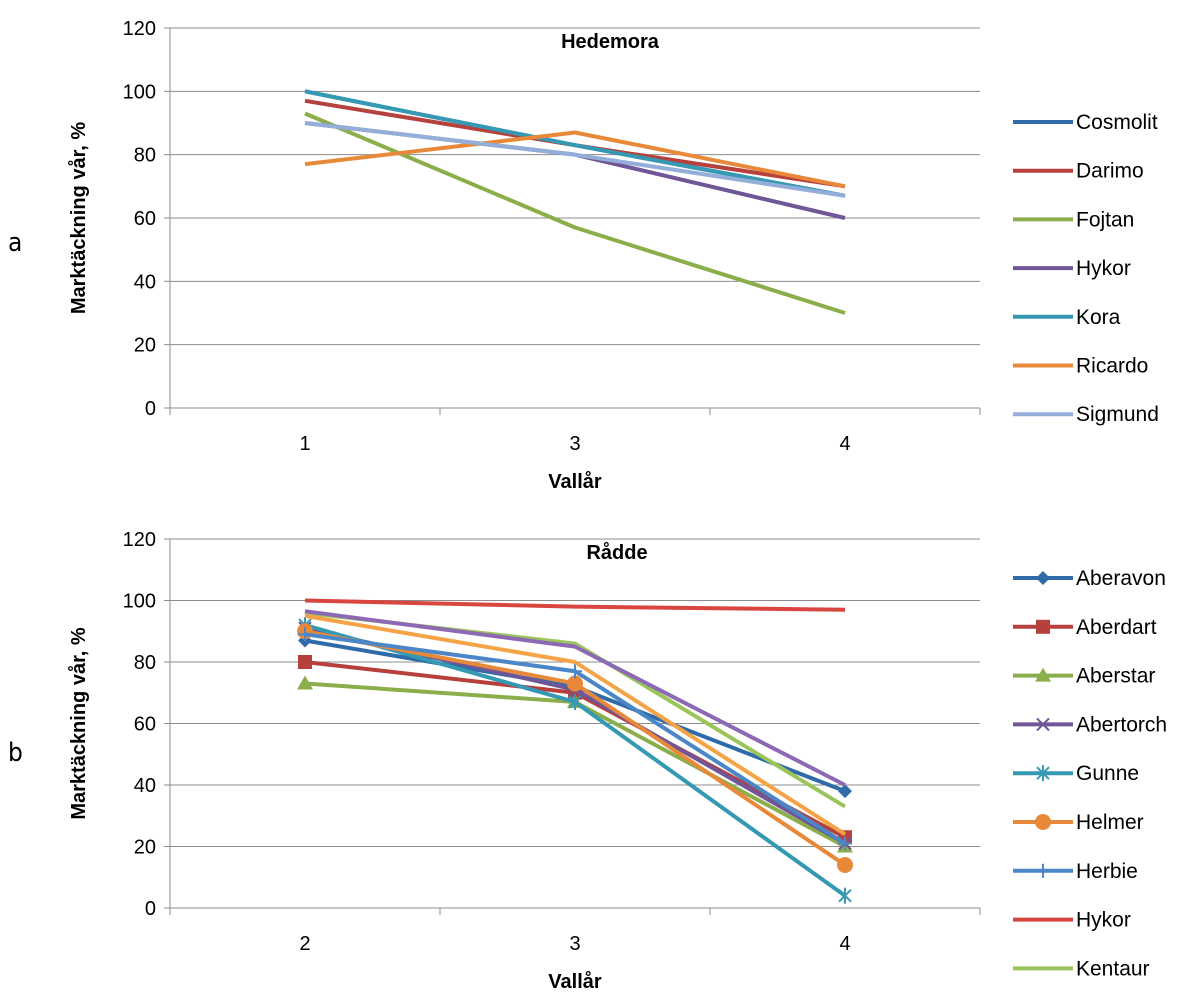  What do you see at coordinates (1112, 366) in the screenshot?
I see `legend-label-ricardo: Ricardo` at bounding box center [1112, 366].